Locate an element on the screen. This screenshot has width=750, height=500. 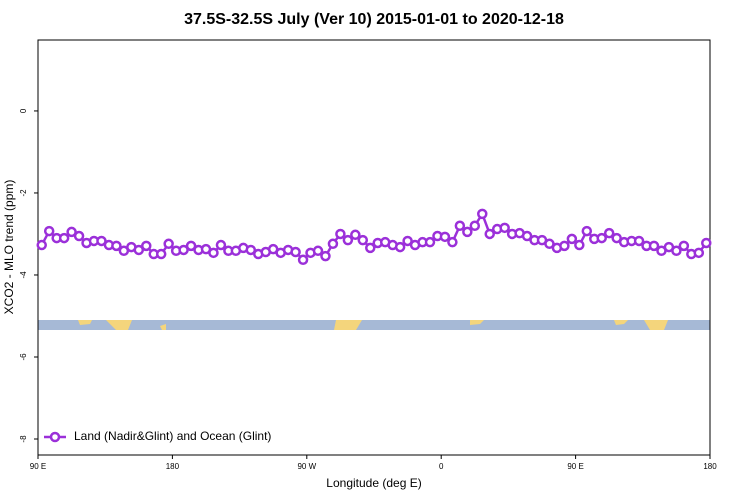
map-strip is located at coordinates (374, 325).